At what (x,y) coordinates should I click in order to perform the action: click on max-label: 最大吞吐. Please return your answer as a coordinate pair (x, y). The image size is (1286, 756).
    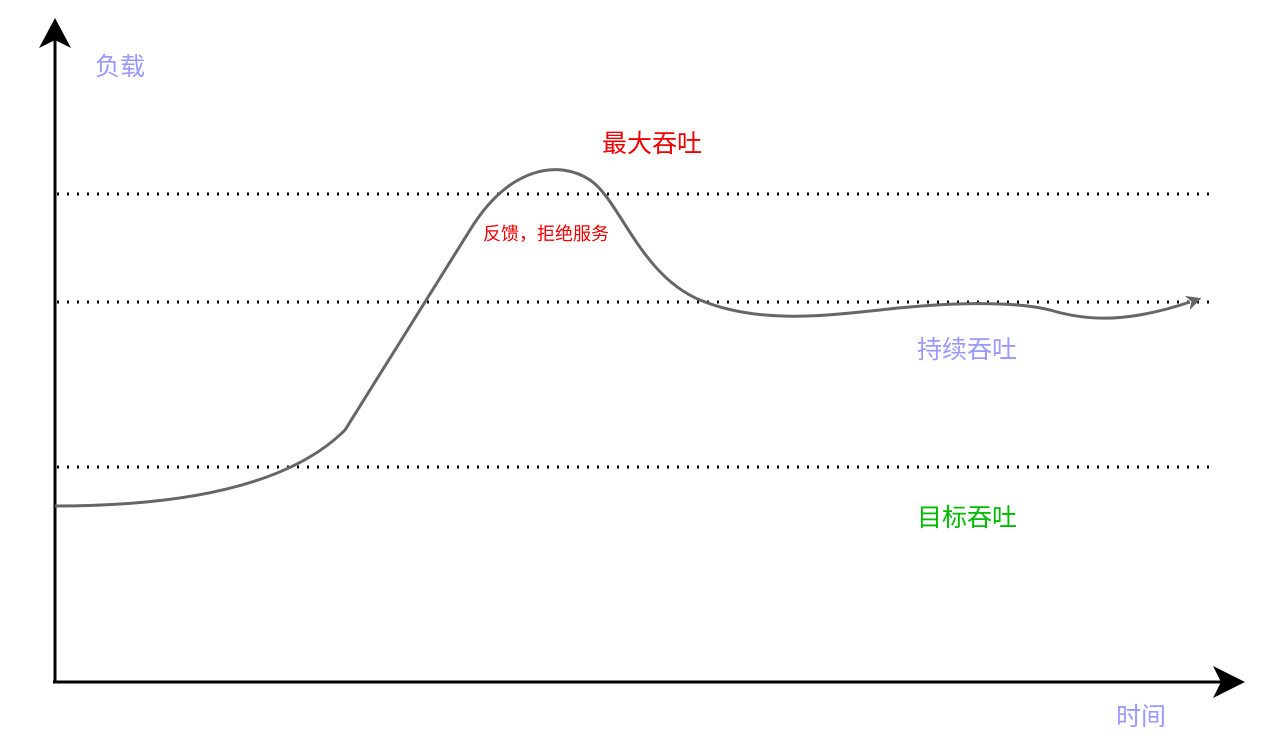
    Looking at the image, I should click on (652, 143).